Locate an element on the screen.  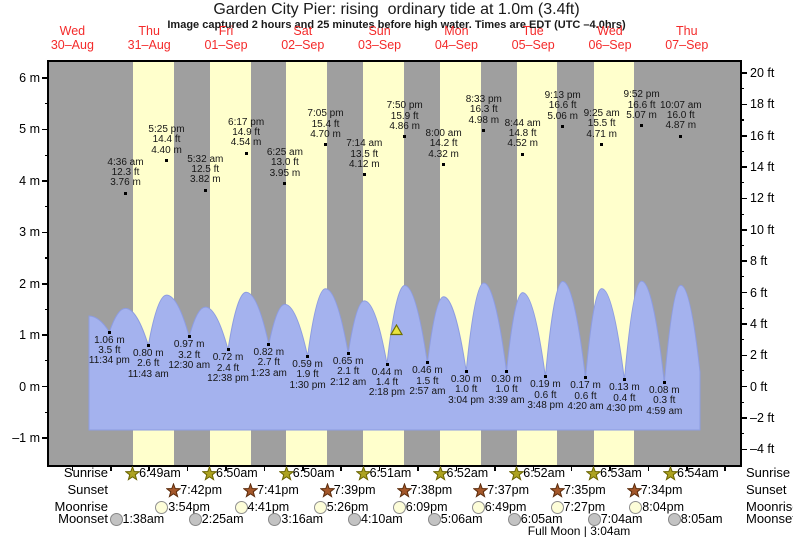
tide-label-line: 0.80 m is located at coordinates (148, 353).